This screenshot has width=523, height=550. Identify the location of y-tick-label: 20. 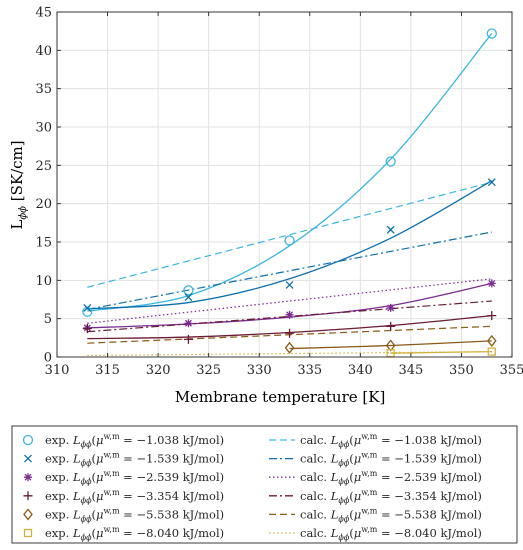
(43, 204).